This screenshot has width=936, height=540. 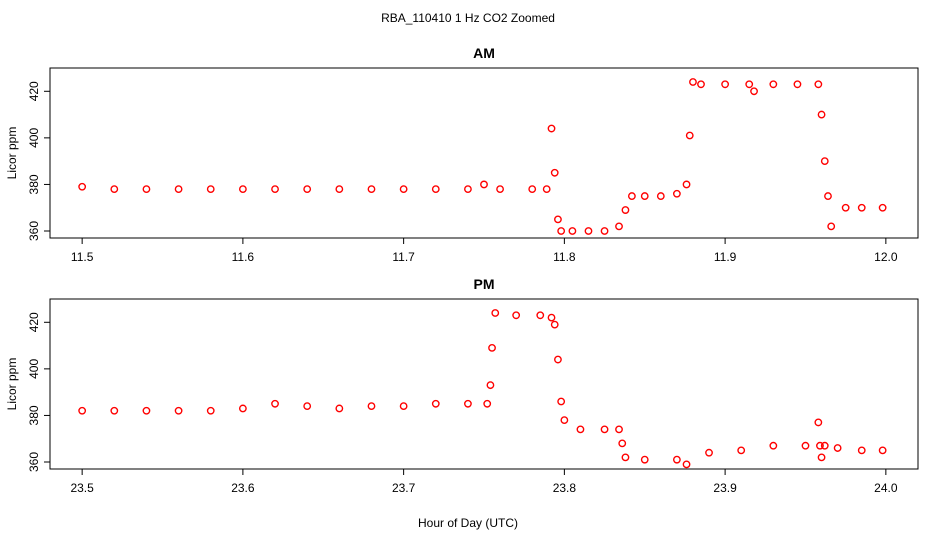 What do you see at coordinates (886, 257) in the screenshot?
I see `x-tick-label: 12.0` at bounding box center [886, 257].